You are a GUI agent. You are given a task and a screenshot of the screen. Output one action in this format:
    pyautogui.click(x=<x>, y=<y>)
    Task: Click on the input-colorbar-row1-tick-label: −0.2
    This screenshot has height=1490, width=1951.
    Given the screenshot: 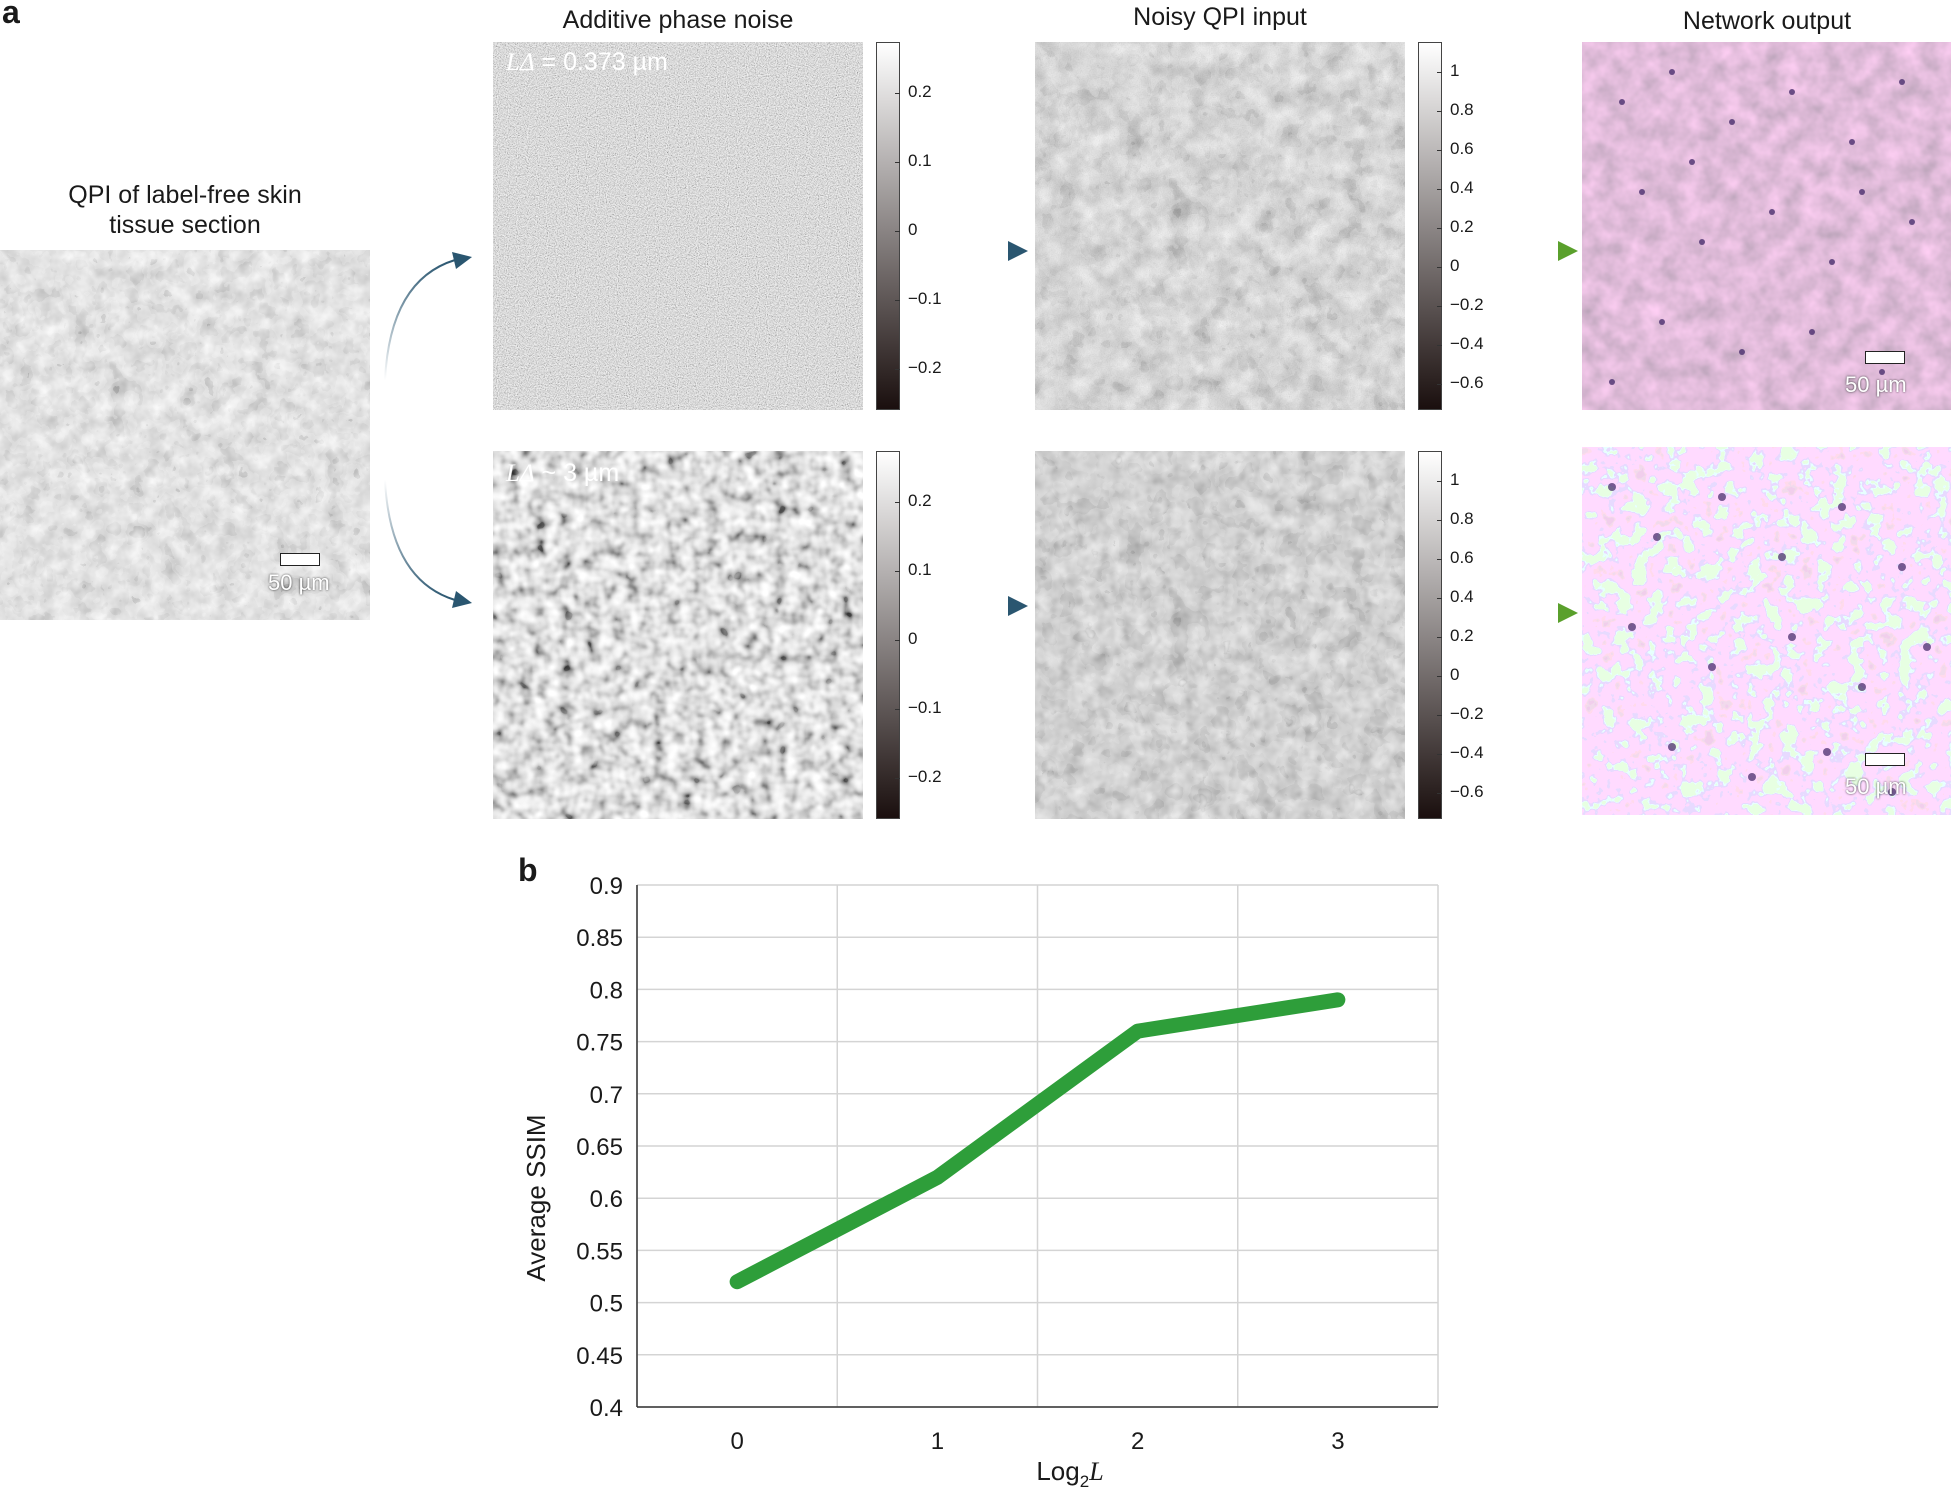 What is the action you would take?
    pyautogui.click(x=1467, y=304)
    